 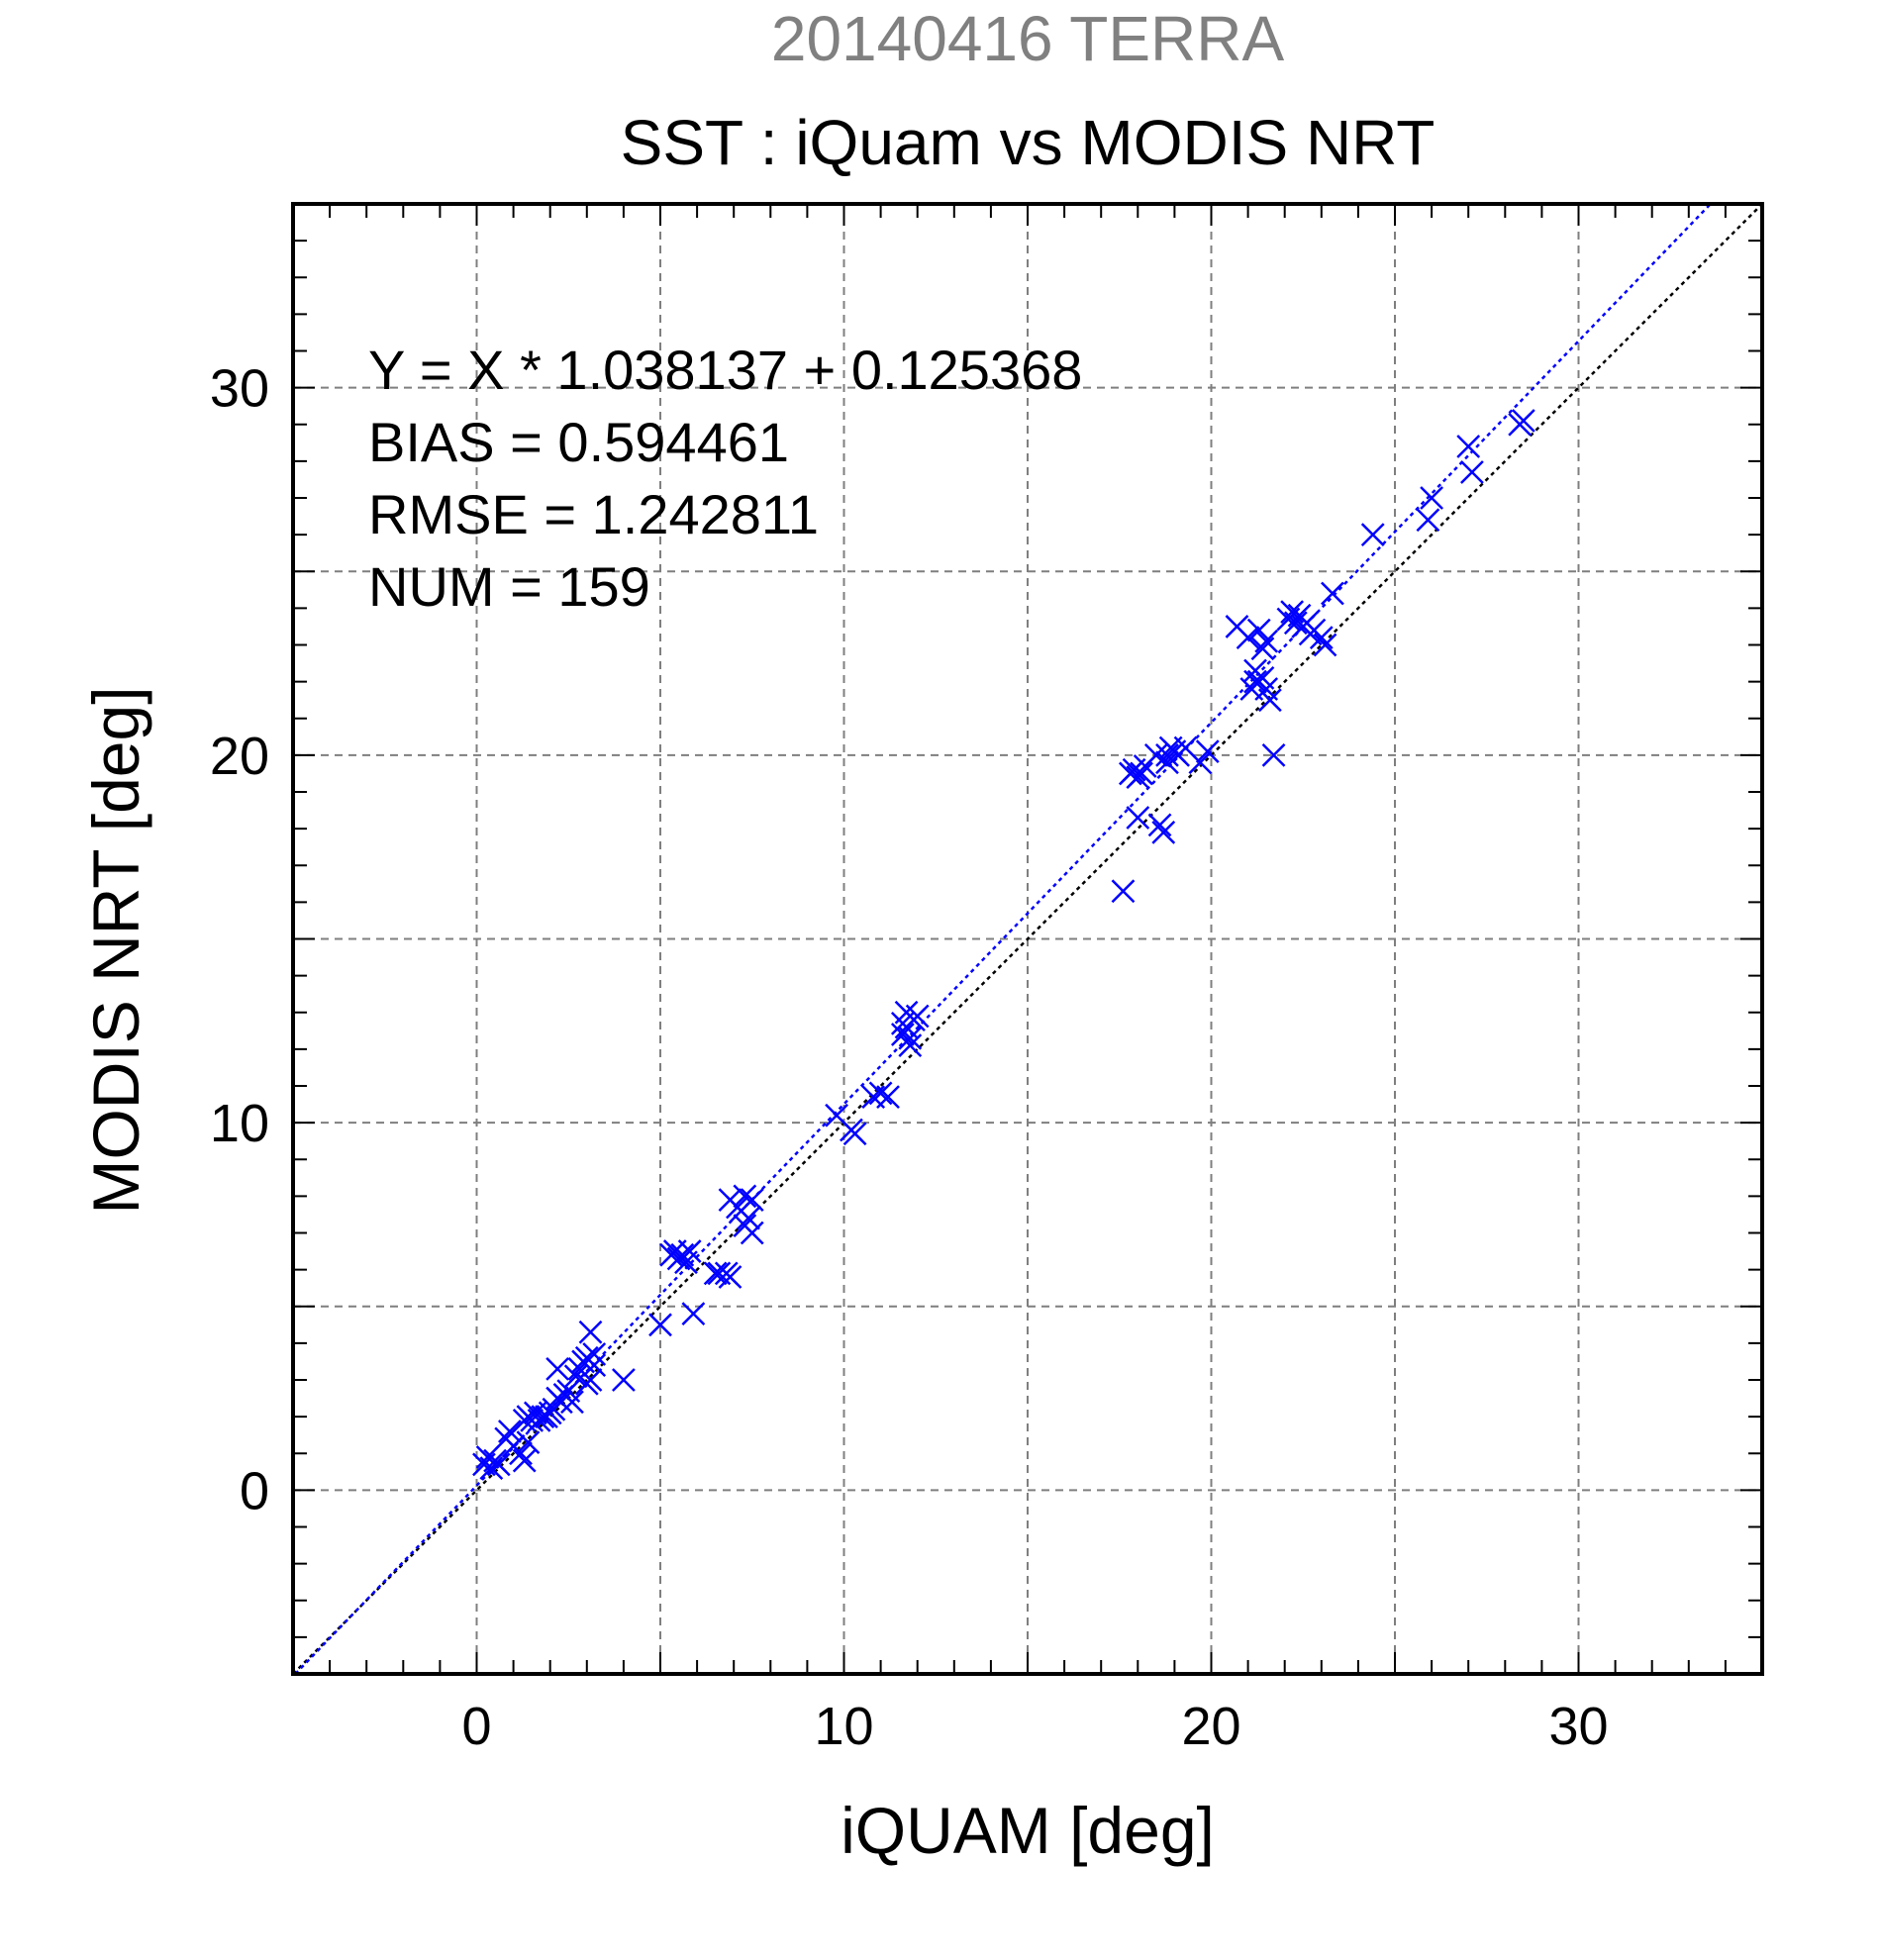 I want to click on stats-equation: Y = X * 1.038137 + 0.125368, so click(x=725, y=370).